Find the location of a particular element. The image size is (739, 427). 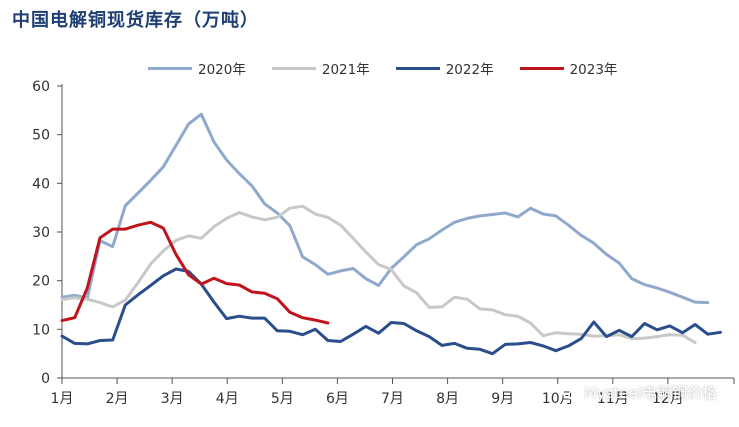

y-tick-label: 20 is located at coordinates (41, 282).